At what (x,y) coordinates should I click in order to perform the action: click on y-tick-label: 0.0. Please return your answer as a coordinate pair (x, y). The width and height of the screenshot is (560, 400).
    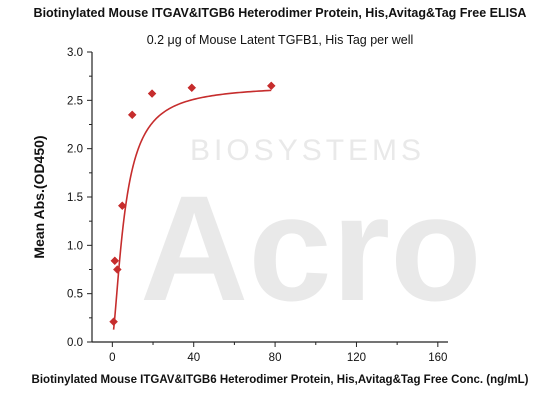
    Looking at the image, I should click on (75, 343).